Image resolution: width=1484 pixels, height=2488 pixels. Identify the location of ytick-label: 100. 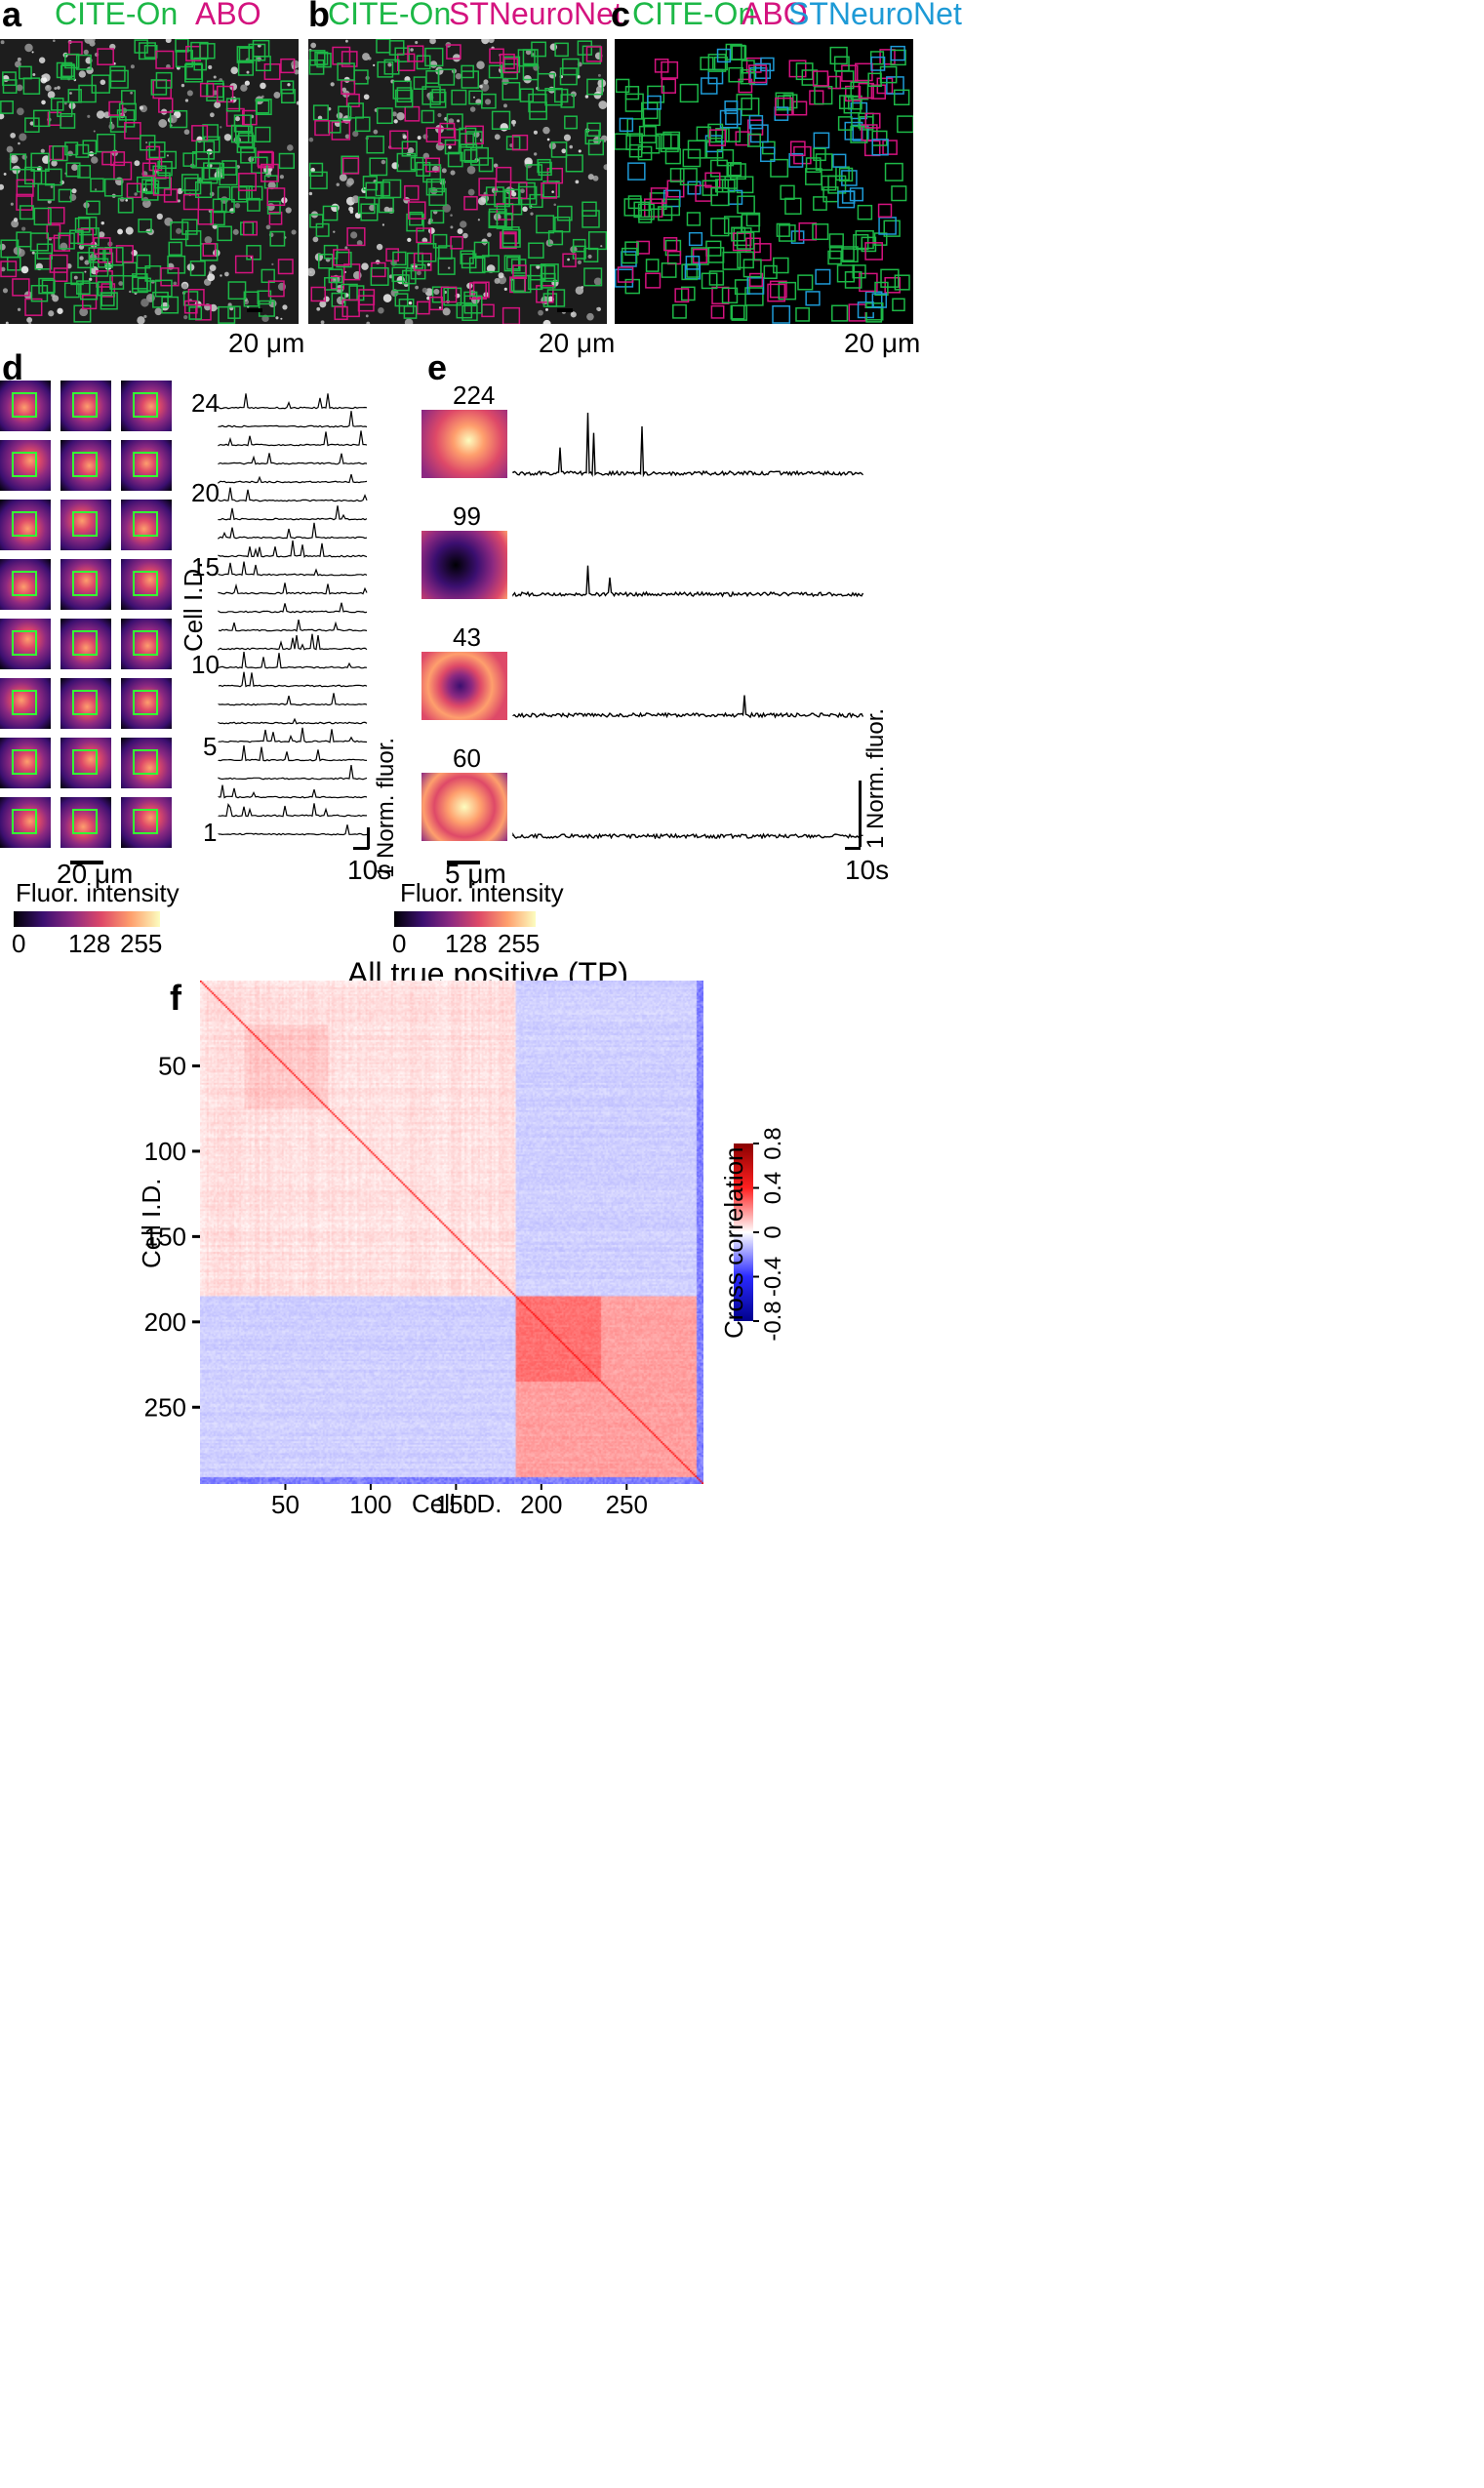
(165, 1151).